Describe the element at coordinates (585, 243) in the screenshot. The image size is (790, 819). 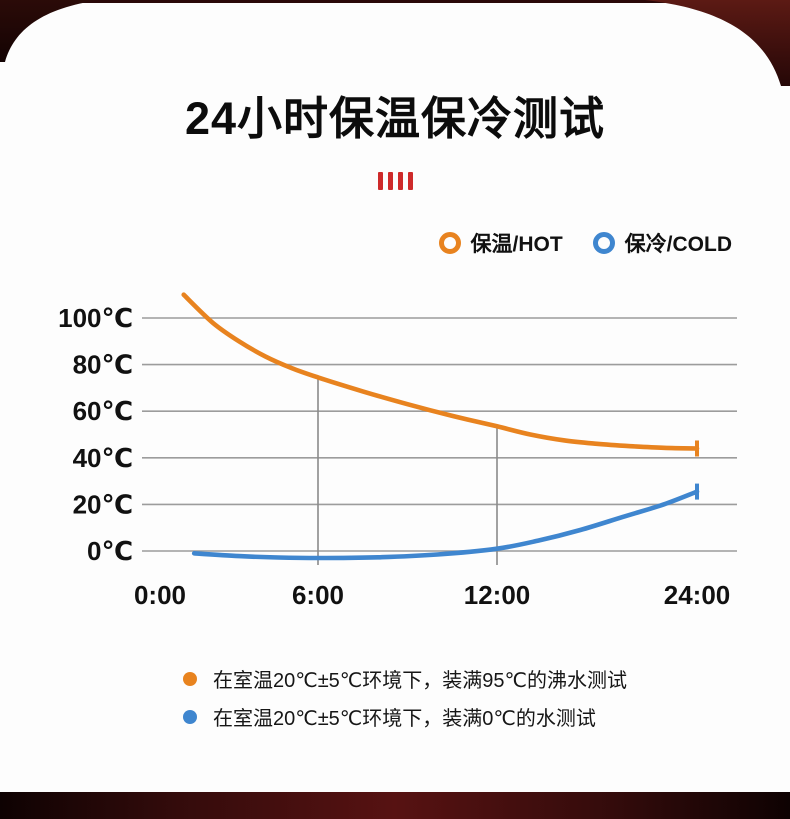
I see `chart-legend: 保温/HOT 保冷/COLD` at that location.